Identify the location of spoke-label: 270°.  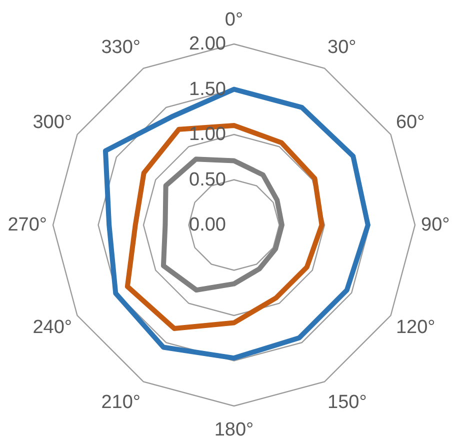
(27, 225).